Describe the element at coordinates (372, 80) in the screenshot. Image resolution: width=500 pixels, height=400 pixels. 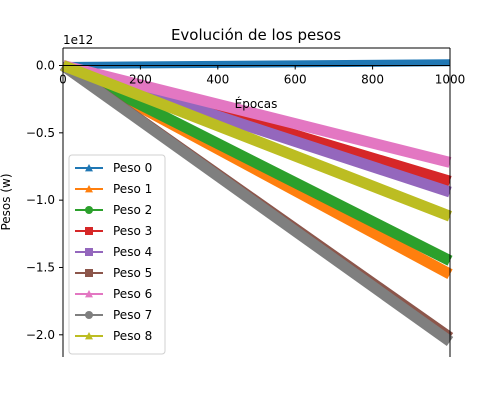
I see `x-tick-label-4: 800` at that location.